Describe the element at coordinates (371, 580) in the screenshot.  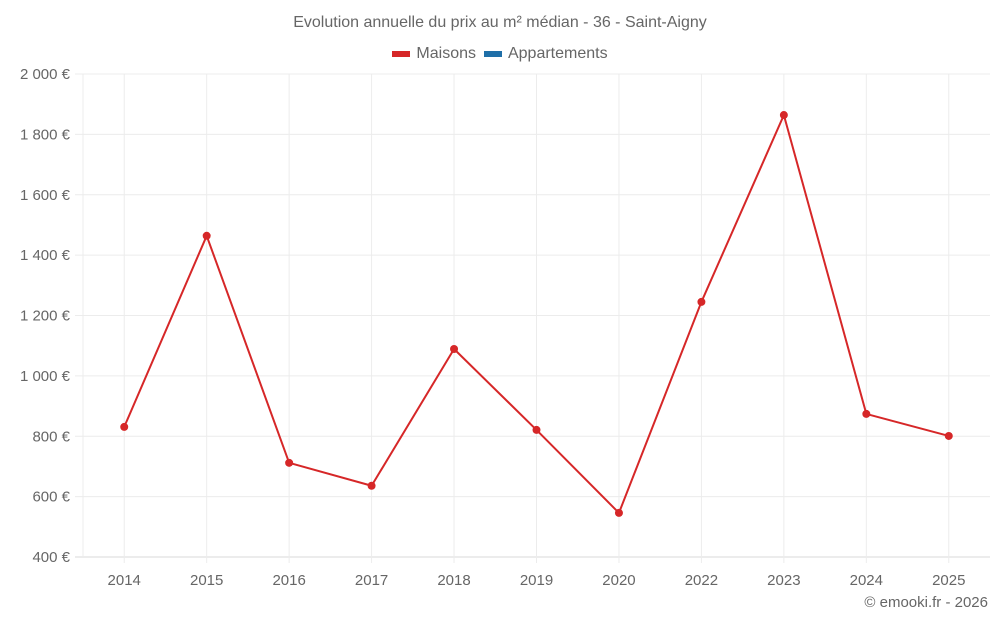
I see `x-tick-label: 2017` at that location.